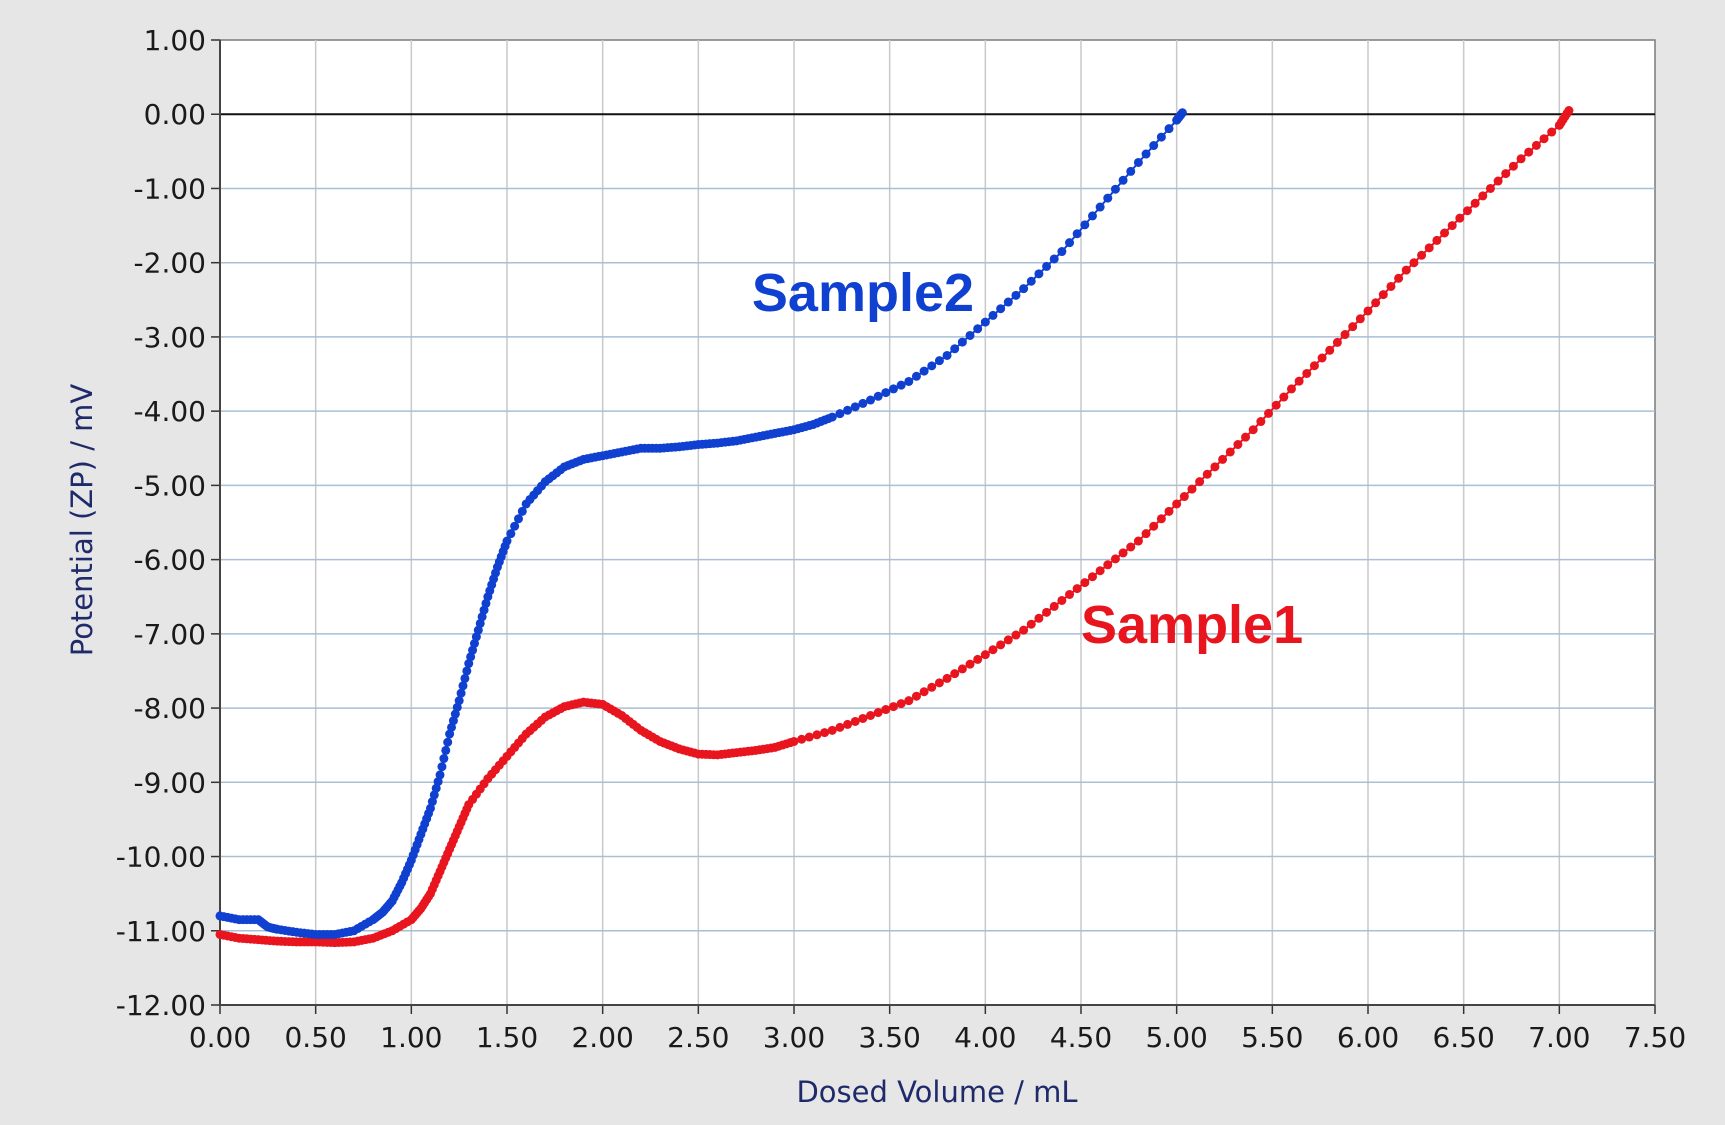  What do you see at coordinates (170, 708) in the screenshot?
I see `y-tick-label: -8.00` at bounding box center [170, 708].